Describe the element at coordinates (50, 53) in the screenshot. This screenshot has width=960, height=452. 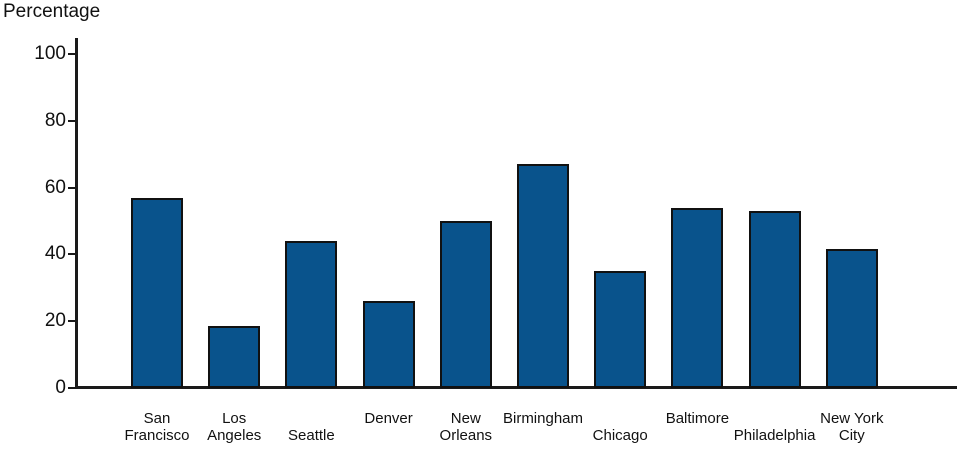
I see `y-tick-label: 100` at that location.